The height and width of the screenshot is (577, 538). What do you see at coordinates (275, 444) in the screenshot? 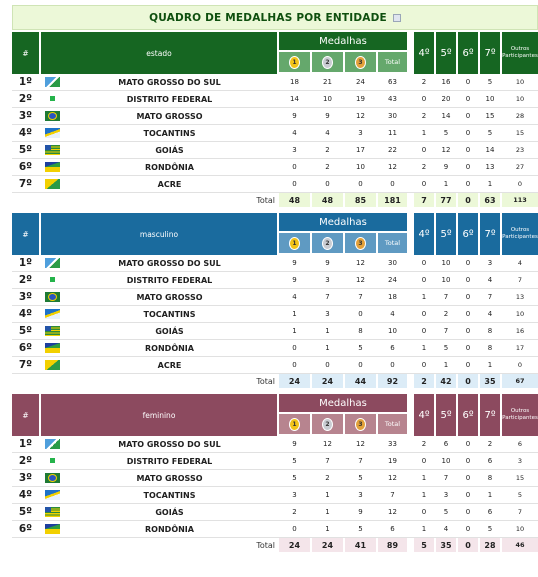
I see `table-row: 1º MATO GROSSO DO SUL 9 12 12 33 2 6 0 2 6` at bounding box center [275, 444].